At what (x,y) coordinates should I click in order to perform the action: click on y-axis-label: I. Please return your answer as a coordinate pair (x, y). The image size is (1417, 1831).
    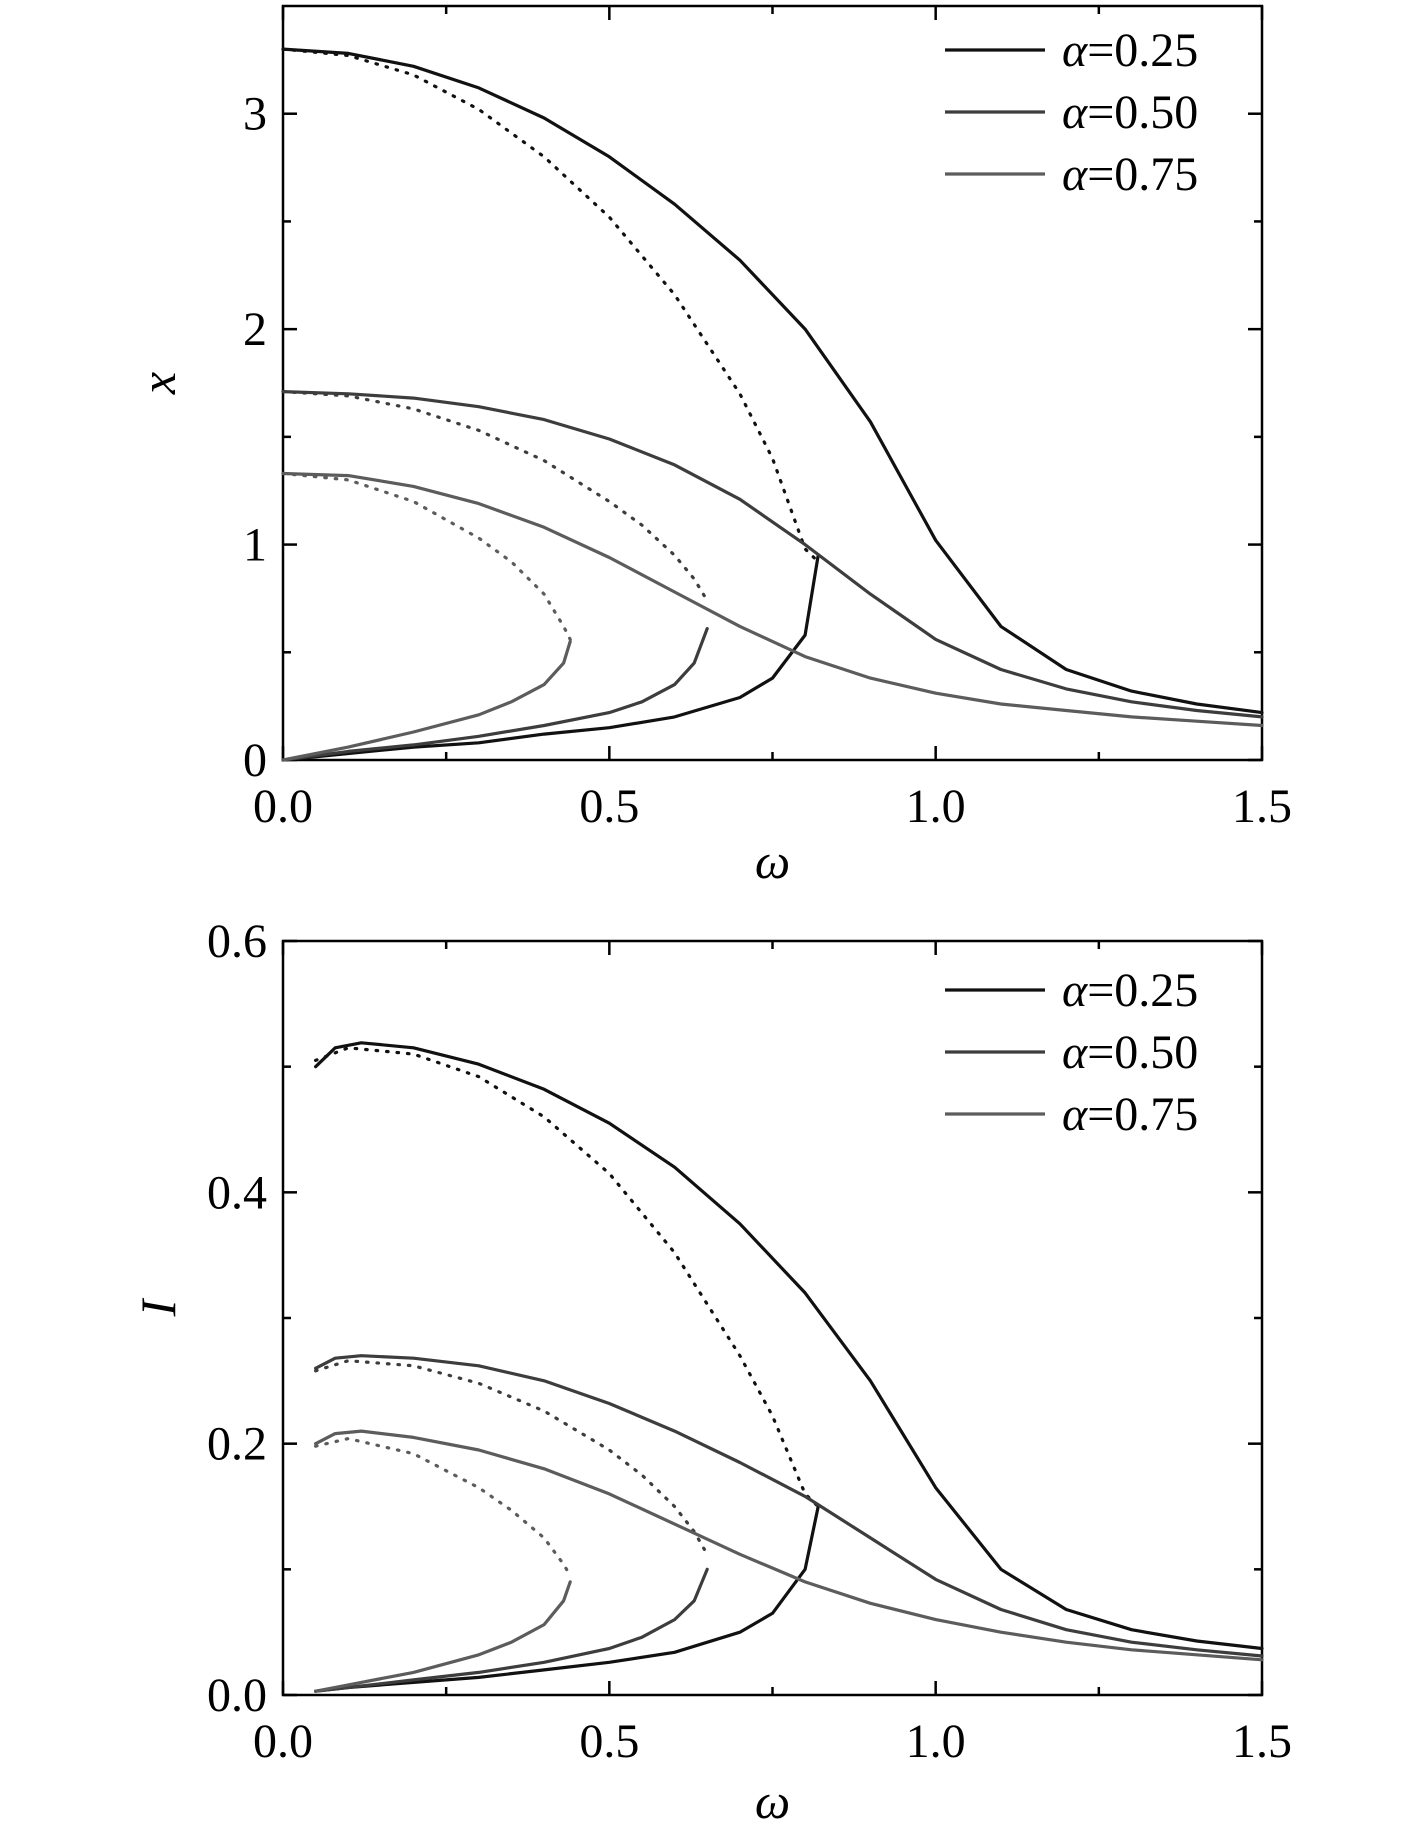
    Looking at the image, I should click on (158, 1307).